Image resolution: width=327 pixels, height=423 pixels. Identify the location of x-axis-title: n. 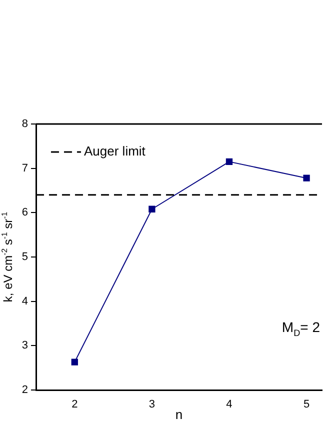
(179, 414).